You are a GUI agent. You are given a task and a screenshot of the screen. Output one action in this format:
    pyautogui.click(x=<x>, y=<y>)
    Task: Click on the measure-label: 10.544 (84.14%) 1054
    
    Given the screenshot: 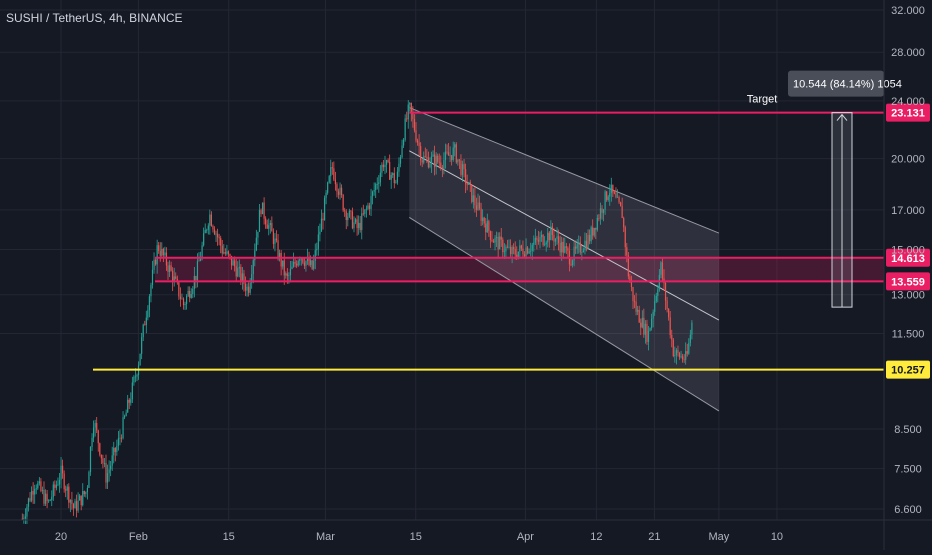 What is the action you would take?
    pyautogui.click(x=847, y=85)
    